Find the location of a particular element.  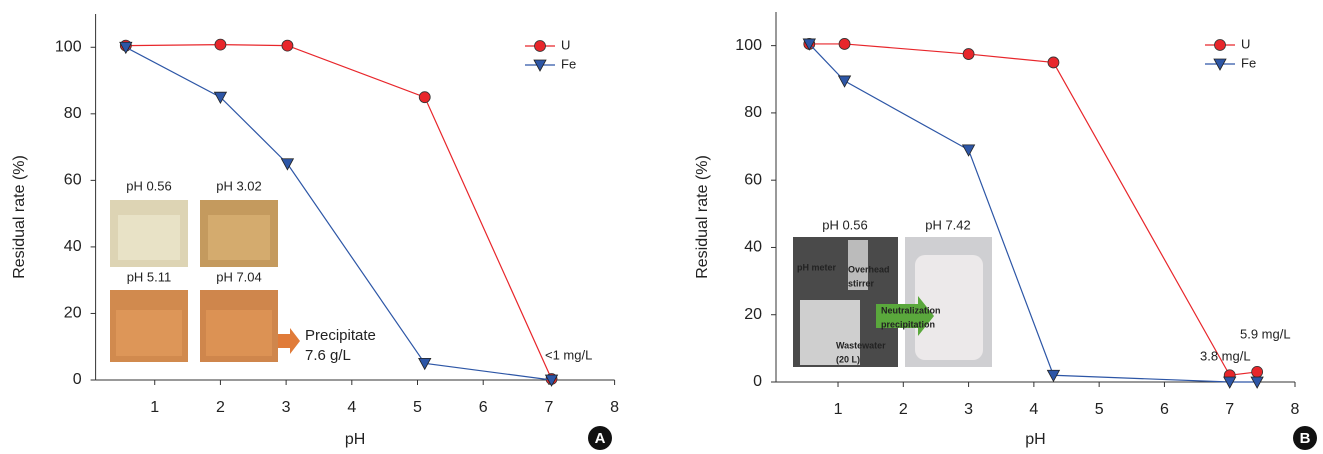

photo-note: Precipitate is located at coordinates (340, 335).